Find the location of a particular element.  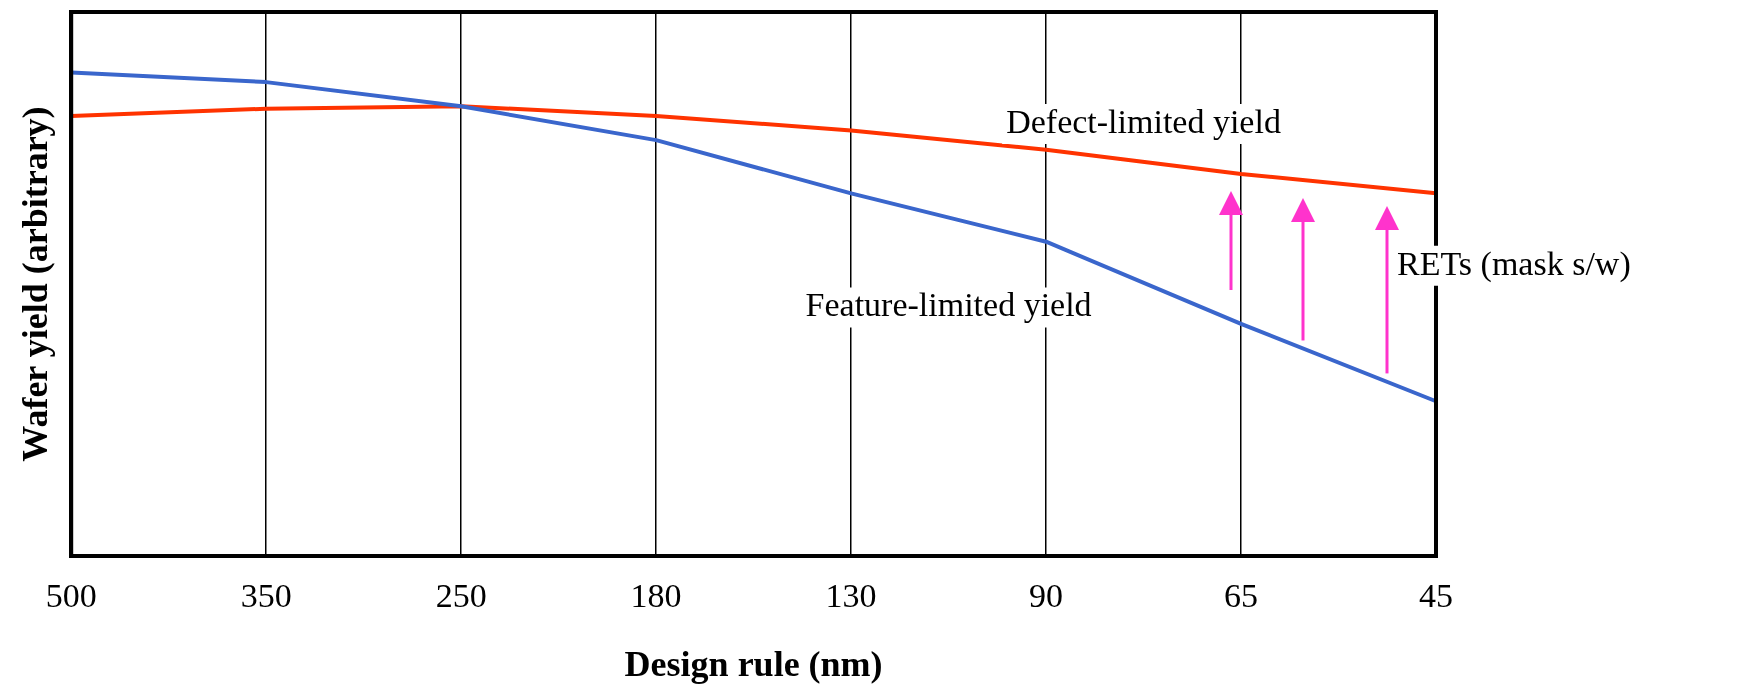

series-label: Feature-limited yield is located at coordinates (948, 305).